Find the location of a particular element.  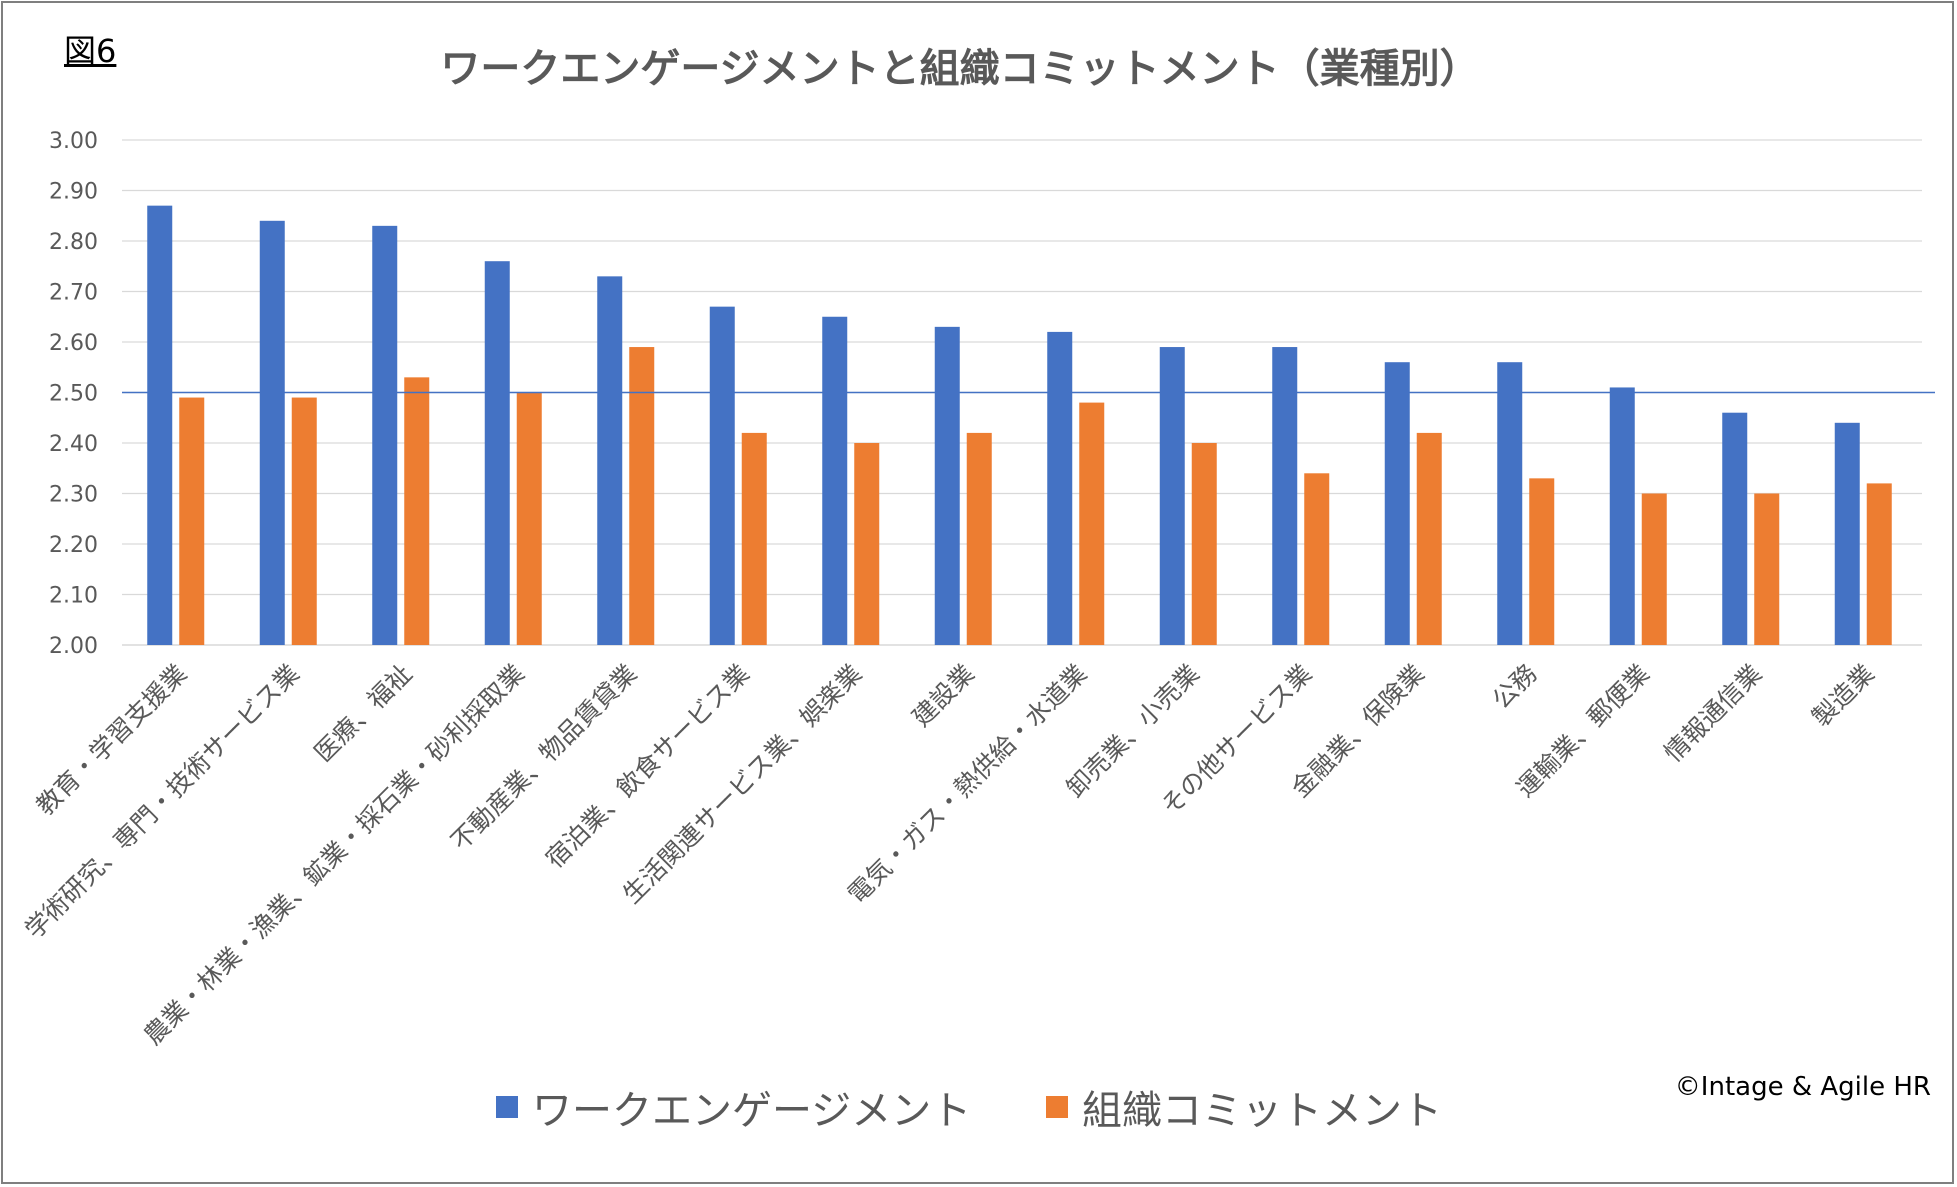

x-tick-label: 建設業 is located at coordinates (943, 696).